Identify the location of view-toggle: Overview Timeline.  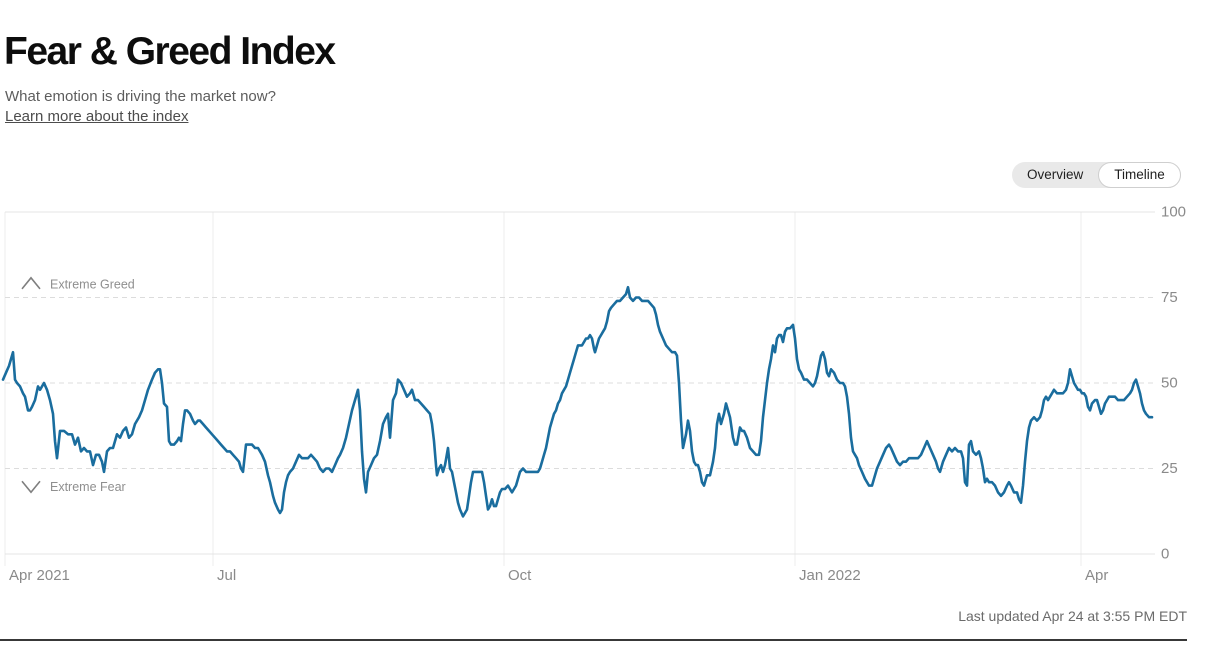
(1096, 175).